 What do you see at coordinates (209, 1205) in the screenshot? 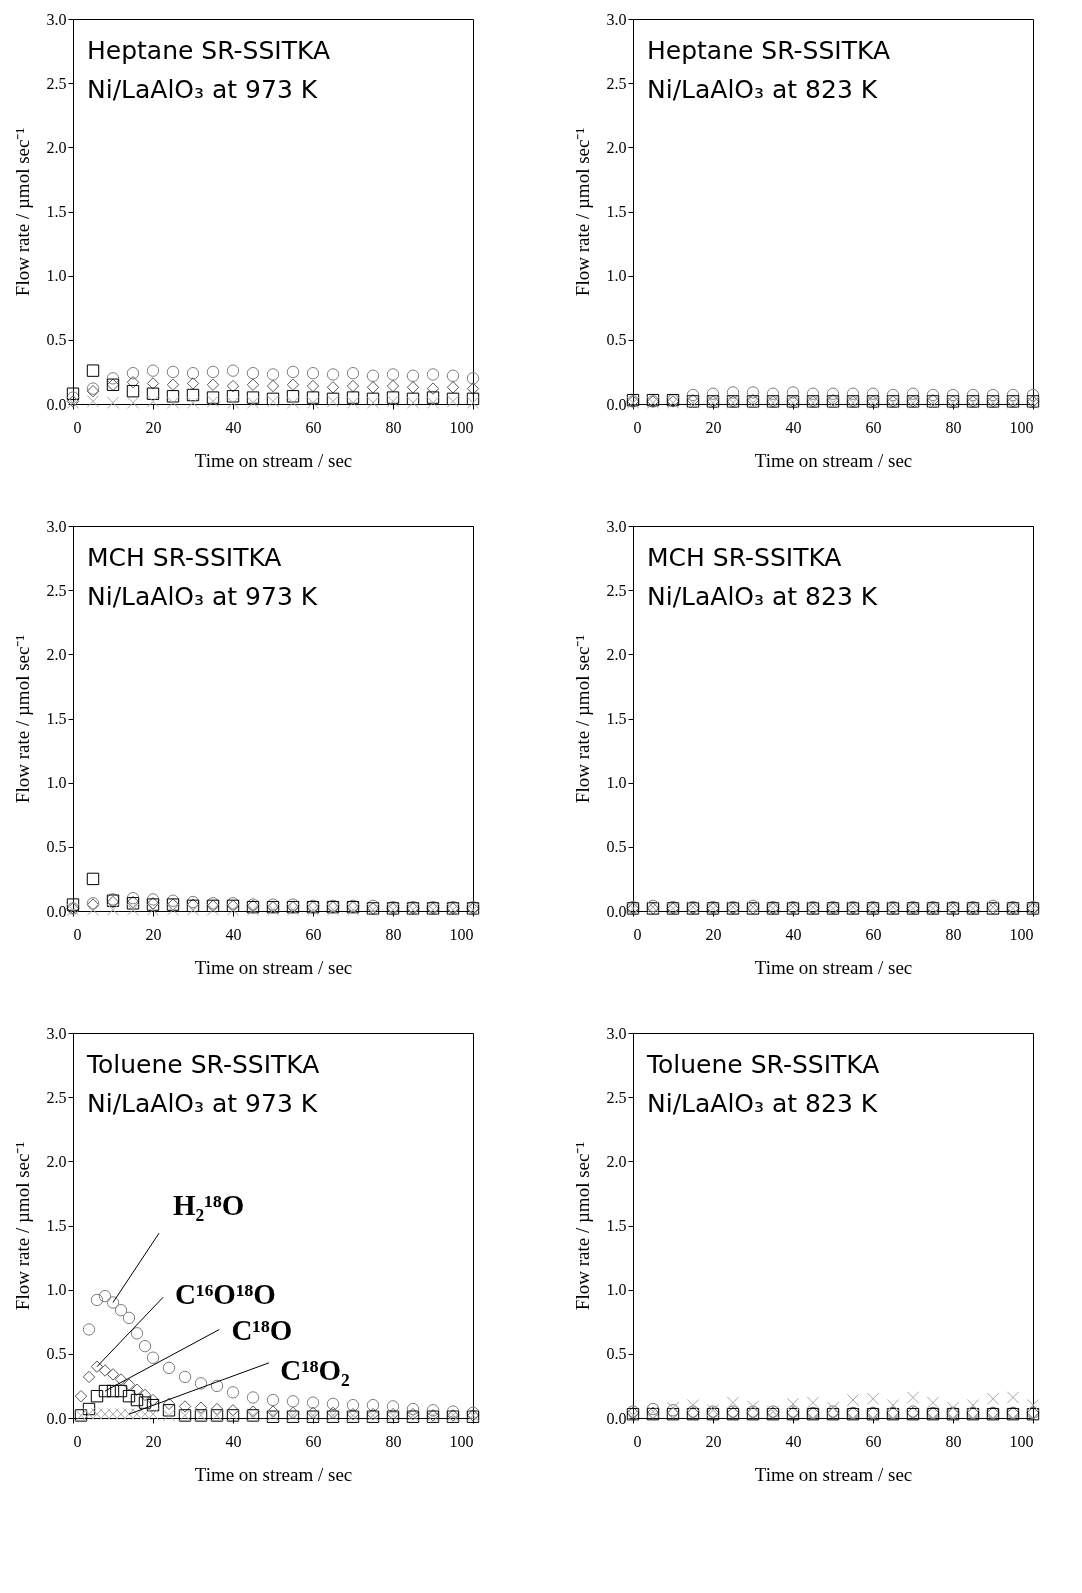
I see `annotation: H₂¹⁸O` at bounding box center [209, 1205].